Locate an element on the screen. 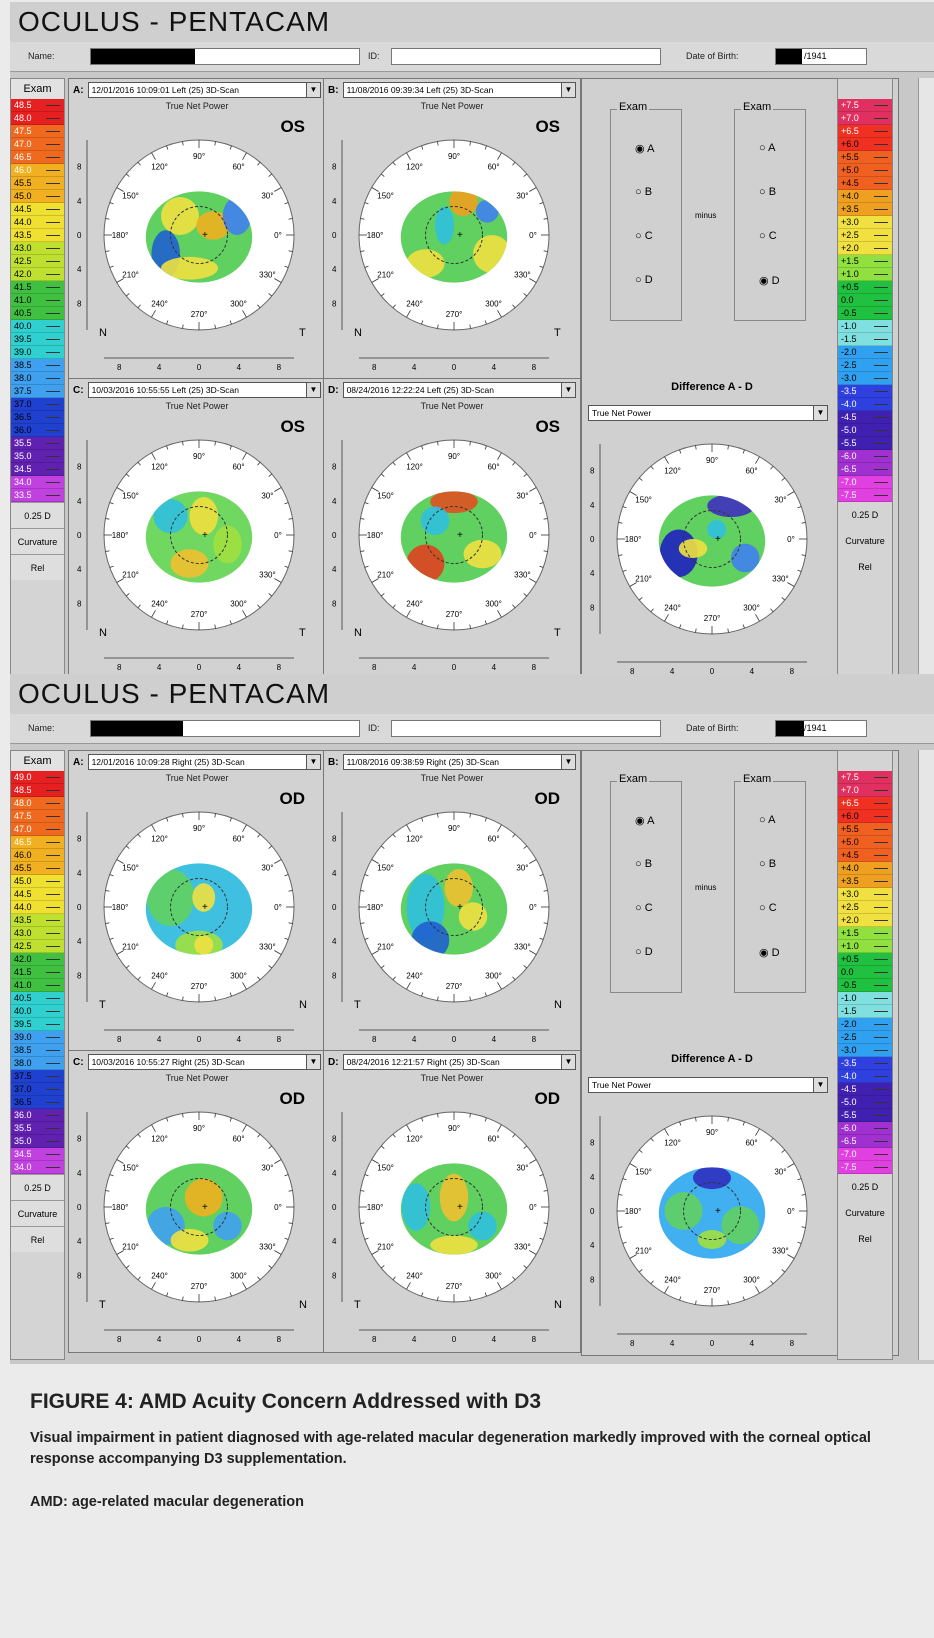 This screenshot has width=934, height=1638. scan-select: 10/03/2016 10:55:55 Left (25) 3D-Scan ▼ is located at coordinates (204, 390).